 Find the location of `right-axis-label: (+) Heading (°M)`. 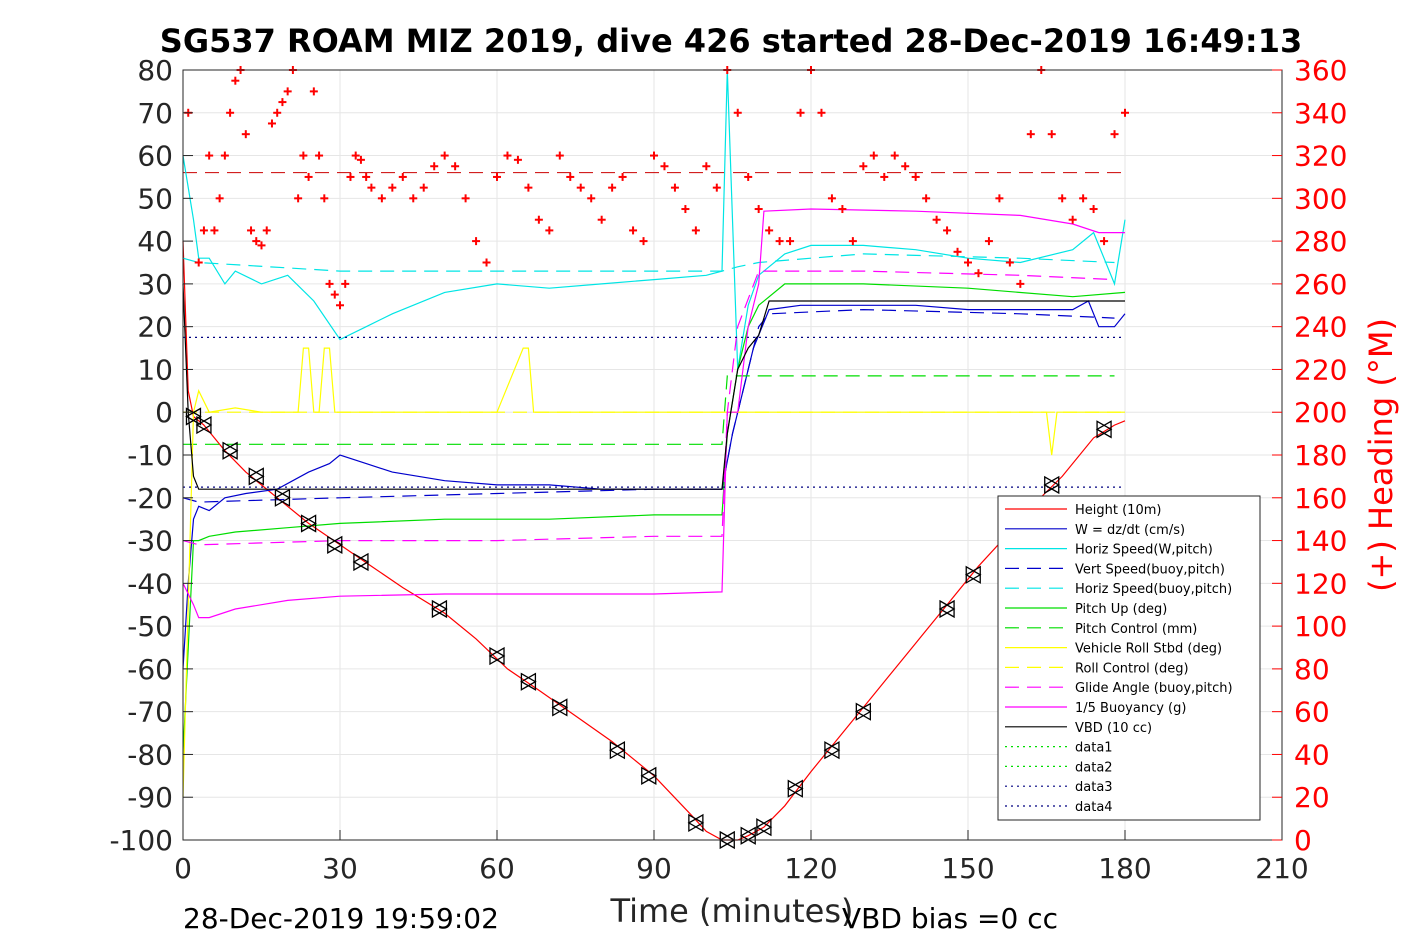

right-axis-label: (+) Heading (°M) is located at coordinates (1381, 455).